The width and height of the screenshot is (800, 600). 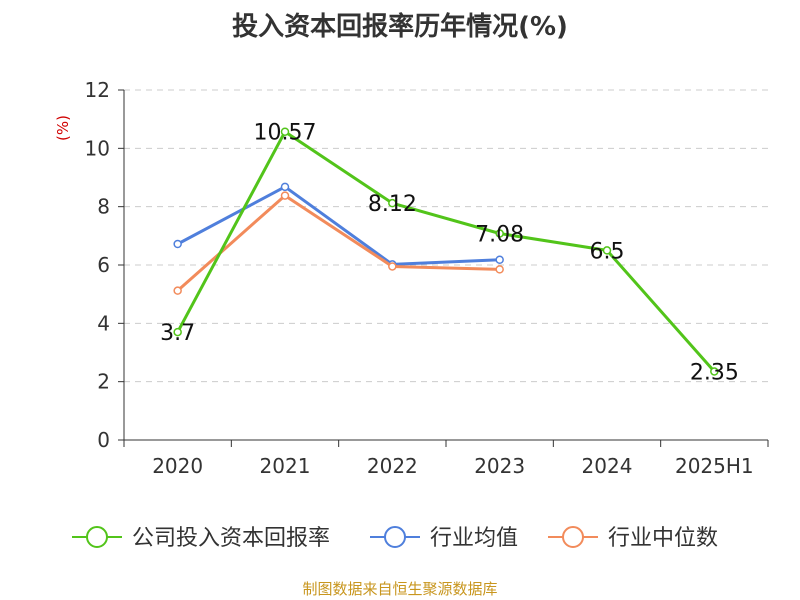 What do you see at coordinates (607, 466) in the screenshot?
I see `x-tick-label: 2024` at bounding box center [607, 466].